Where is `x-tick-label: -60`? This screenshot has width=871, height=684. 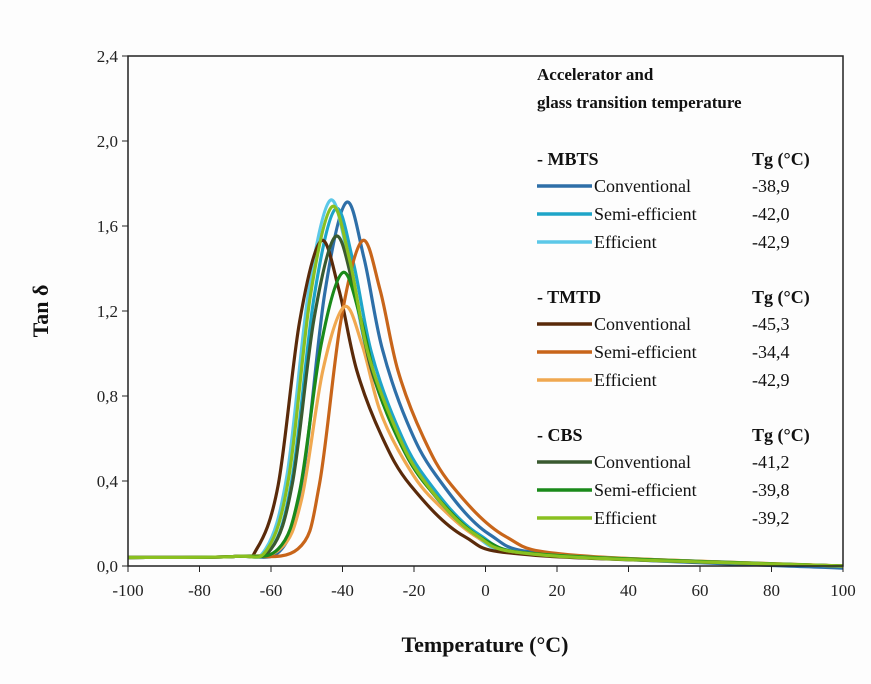
x-tick-label: -60 is located at coordinates (271, 590).